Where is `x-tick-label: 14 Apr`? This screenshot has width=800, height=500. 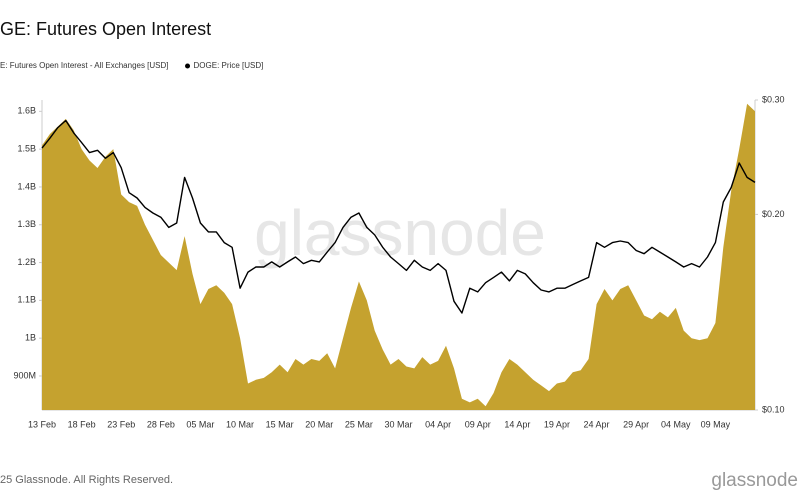
x-tick-label: 14 Apr is located at coordinates (517, 424).